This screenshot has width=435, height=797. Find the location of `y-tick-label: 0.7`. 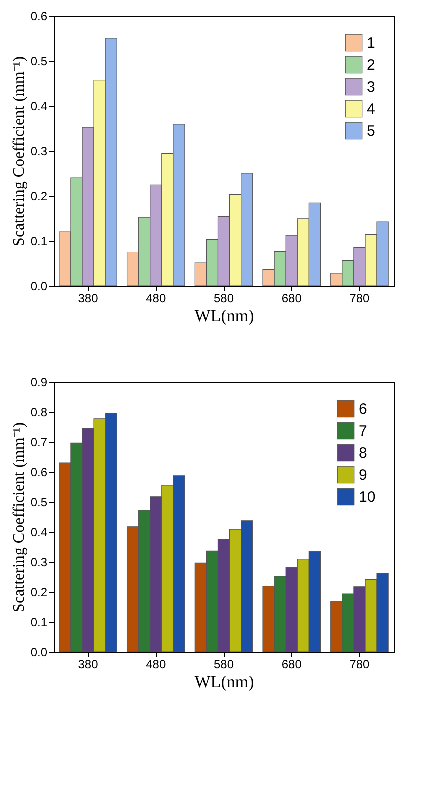

y-tick-label: 0.7 is located at coordinates (39, 443).